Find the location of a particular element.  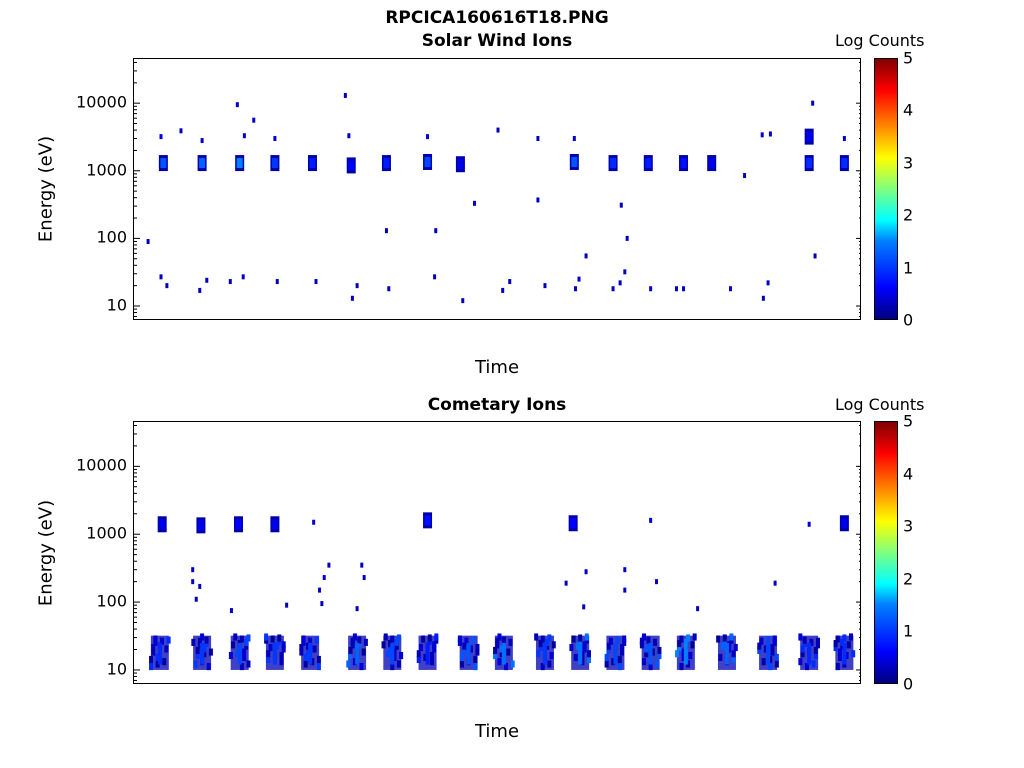

colorbar-tick-label: 1 is located at coordinates (908, 631).